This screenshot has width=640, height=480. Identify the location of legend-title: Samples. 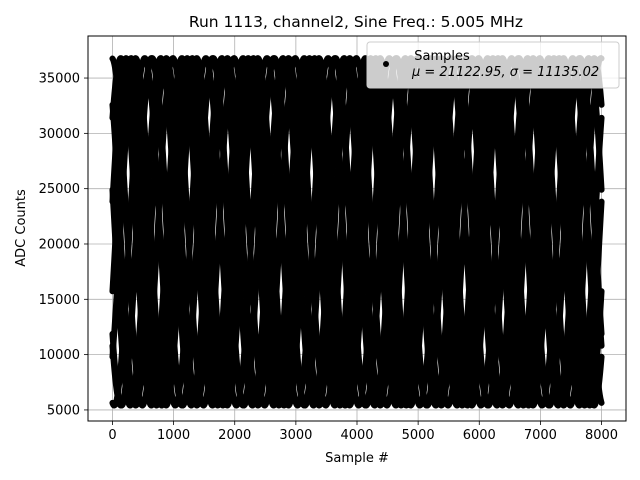
(442, 56).